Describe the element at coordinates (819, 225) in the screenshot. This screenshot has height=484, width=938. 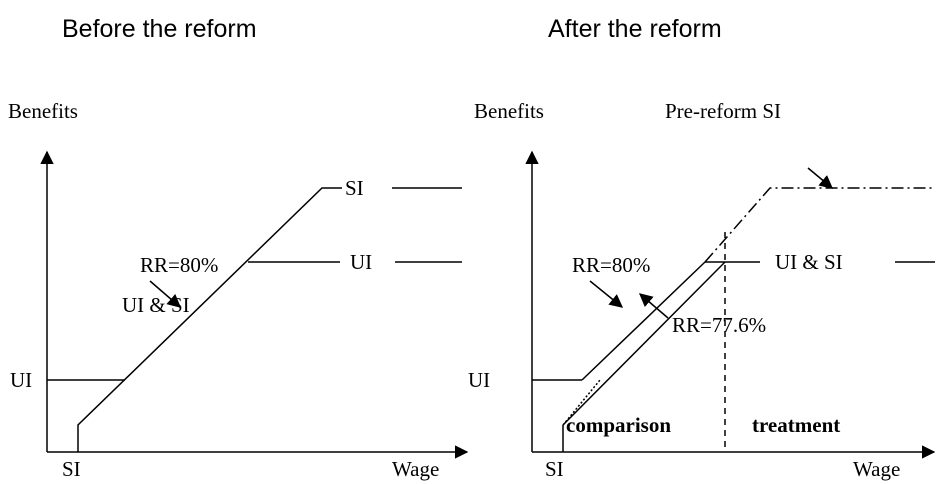
I see `pre-reform-line` at that location.